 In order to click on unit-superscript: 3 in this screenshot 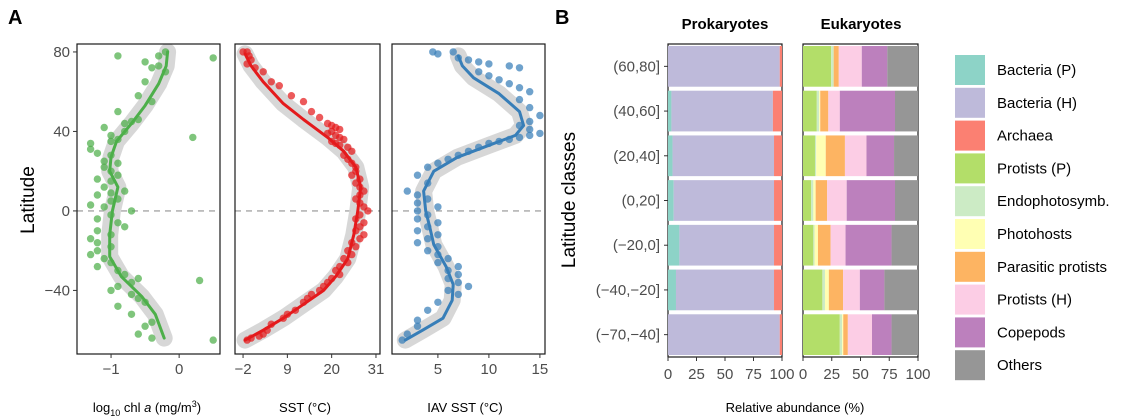, I will do `click(194, 404)`.